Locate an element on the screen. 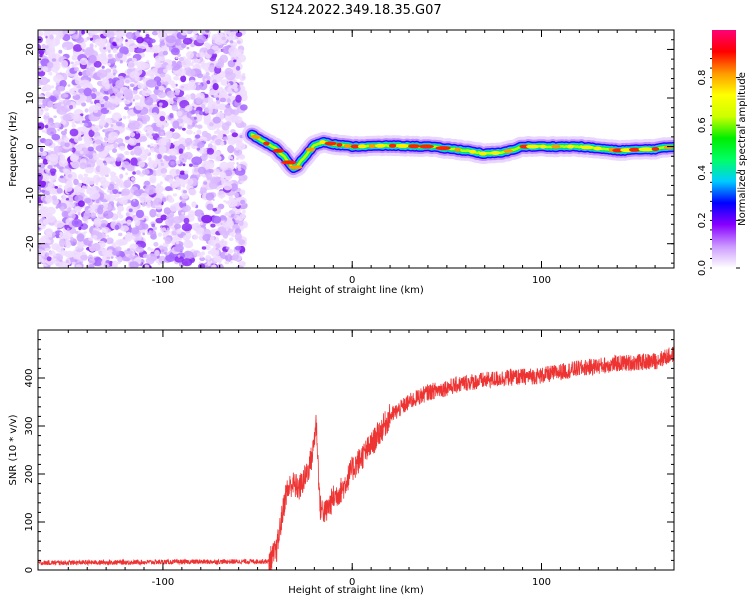 The height and width of the screenshot is (600, 750). snr-y-label: SNR (10 * v/v) is located at coordinates (13, 449).